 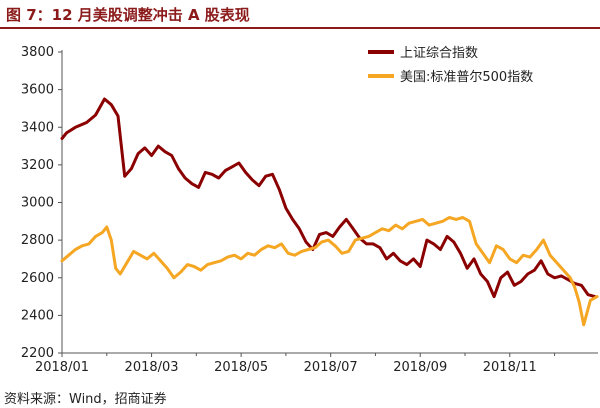 I want to click on x-tick-label: 2018/11, so click(x=510, y=367).